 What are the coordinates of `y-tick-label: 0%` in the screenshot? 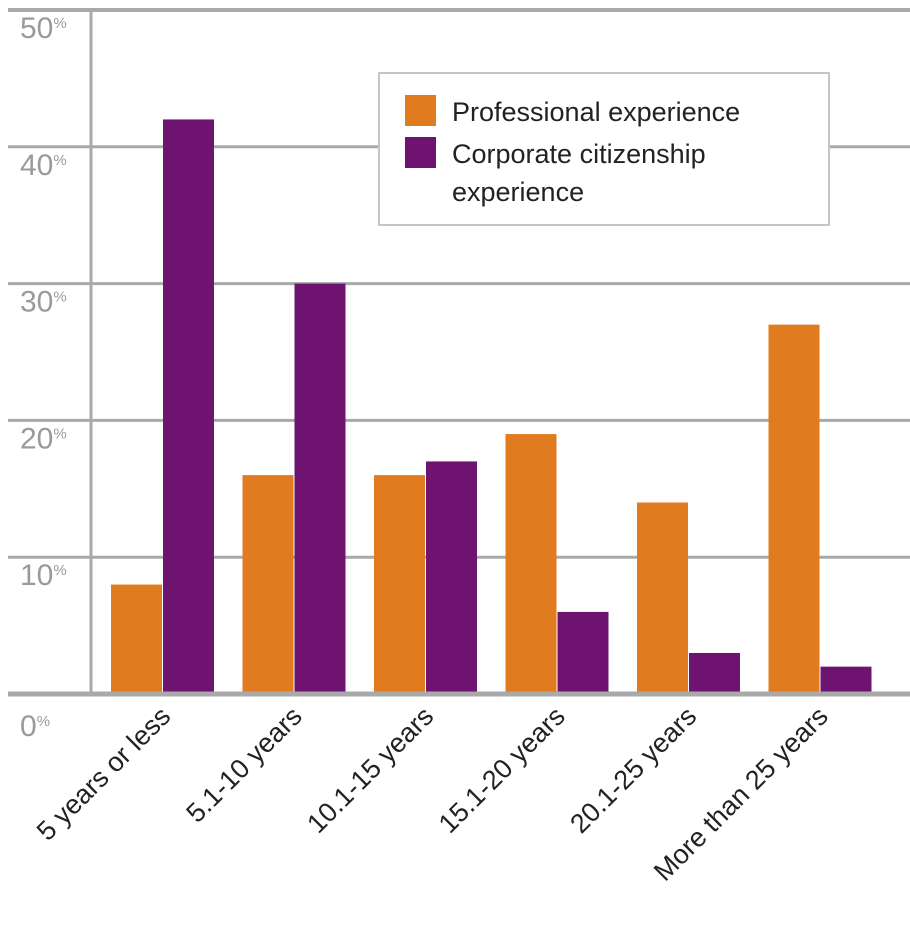 It's located at (35, 726).